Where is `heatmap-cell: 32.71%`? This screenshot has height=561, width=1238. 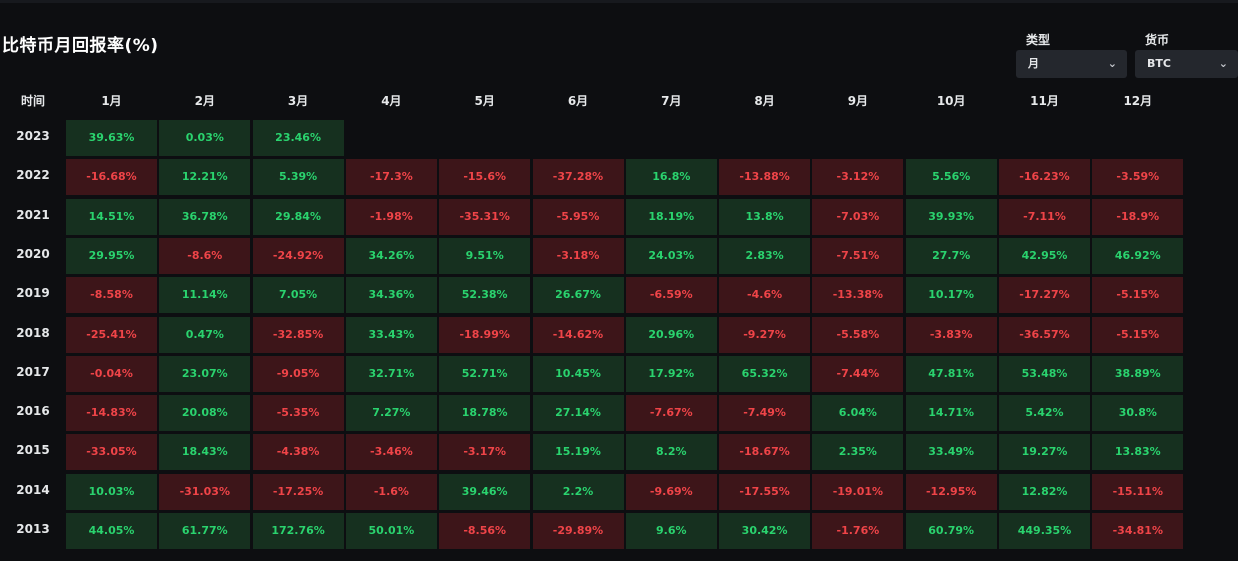 heatmap-cell: 32.71% is located at coordinates (391, 373).